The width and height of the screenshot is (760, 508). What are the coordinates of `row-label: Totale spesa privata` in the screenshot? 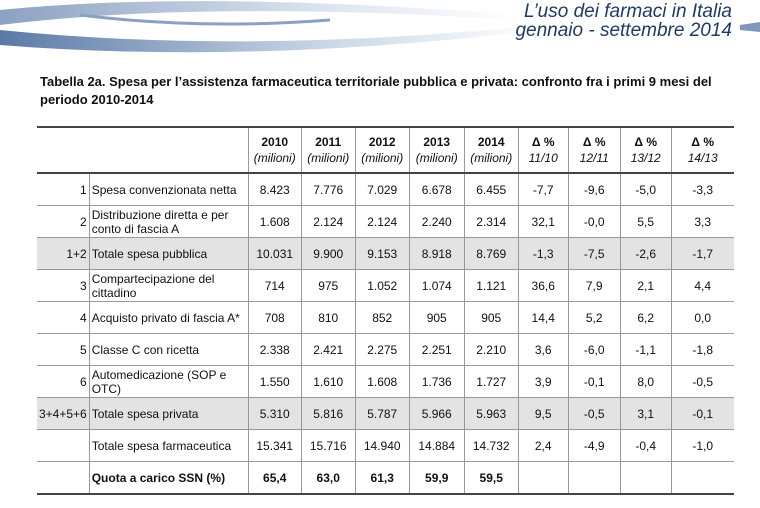 It's located at (168, 413).